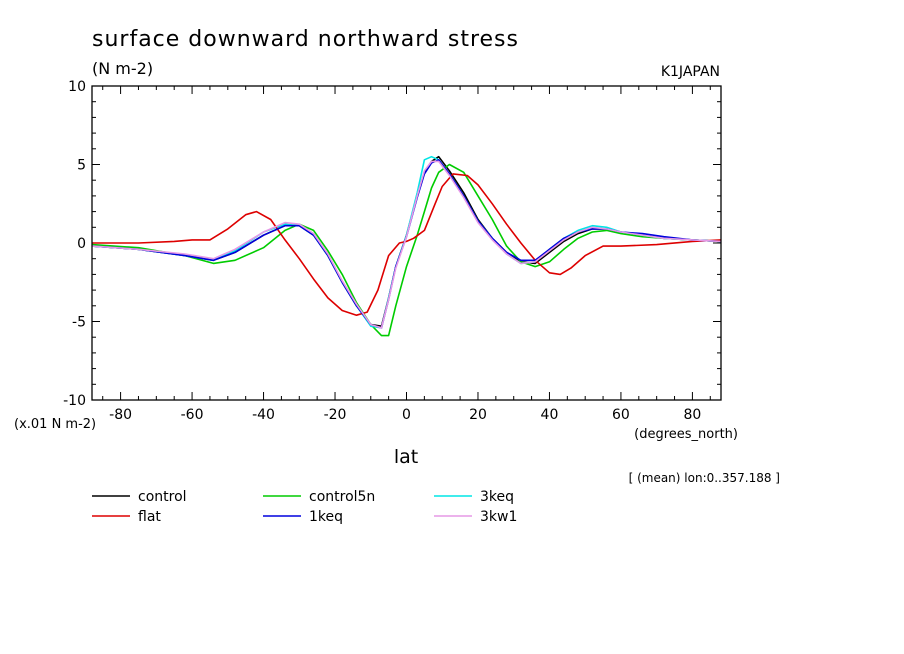  What do you see at coordinates (550, 415) in the screenshot?
I see `x-tick-label: 40` at bounding box center [550, 415].